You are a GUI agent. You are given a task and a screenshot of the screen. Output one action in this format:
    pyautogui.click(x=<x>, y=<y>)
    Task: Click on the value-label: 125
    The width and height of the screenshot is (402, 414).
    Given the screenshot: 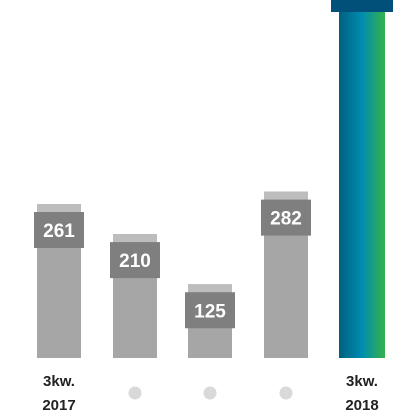 What is the action you would take?
    pyautogui.click(x=210, y=311)
    